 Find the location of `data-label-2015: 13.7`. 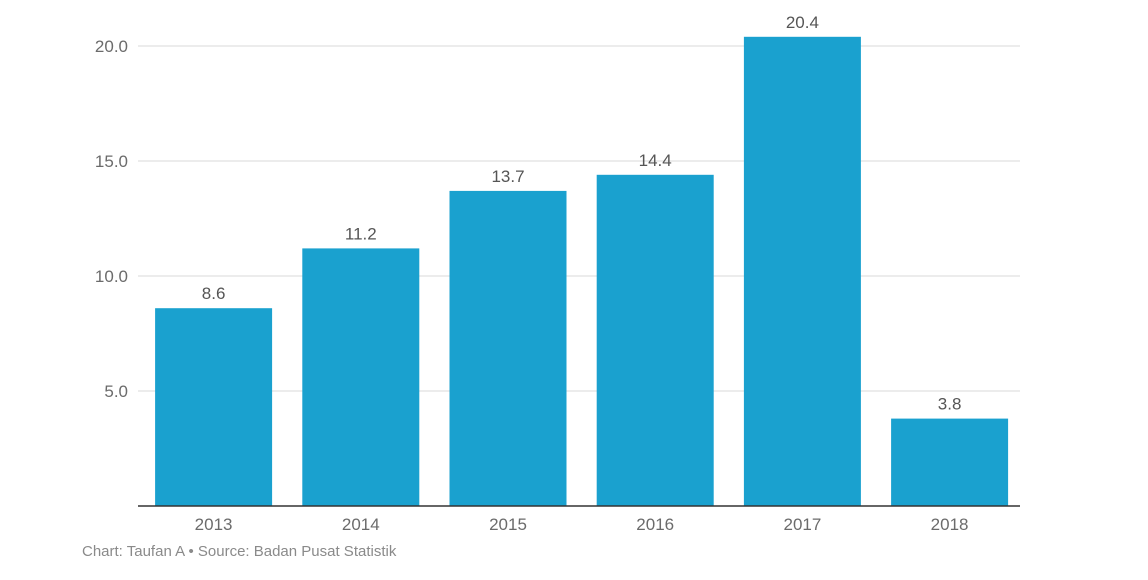

data-label-2015: 13.7 is located at coordinates (507, 176).